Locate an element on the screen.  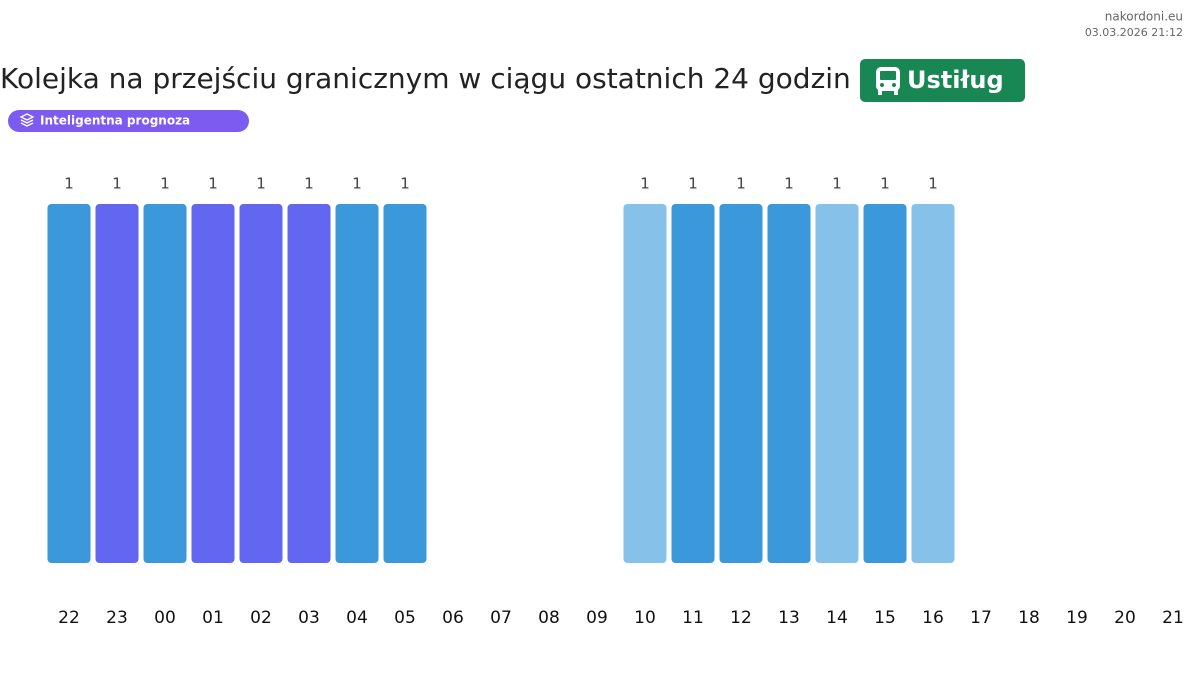
x-tick-label: 08 is located at coordinates (549, 618).